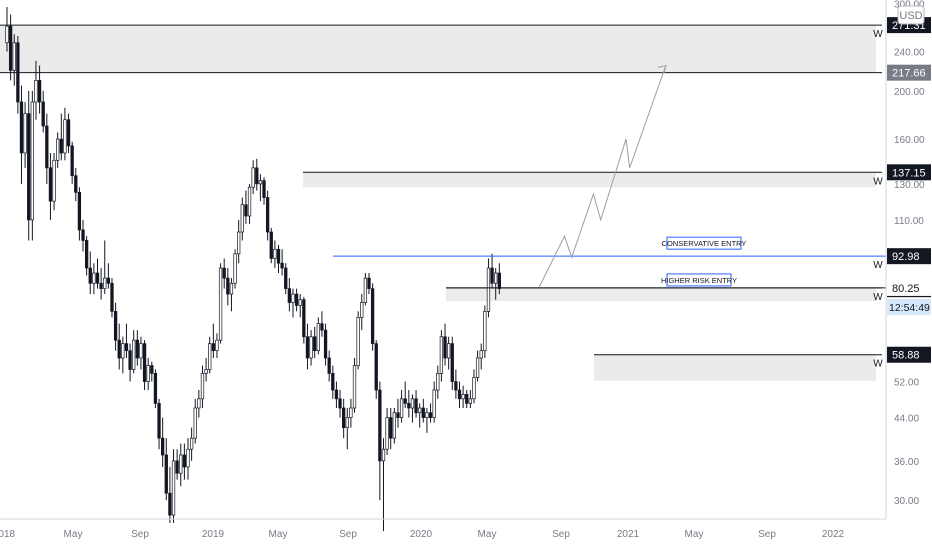 This screenshot has height=550, width=932. I want to click on entry-label: HIGHER RISK ENTRY, so click(699, 280).